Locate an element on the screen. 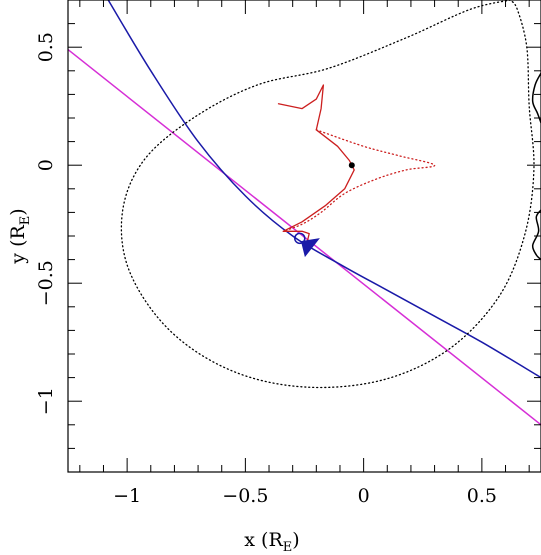 This screenshot has height=555, width=541. x-tick-label: −0.5 is located at coordinates (245, 496).